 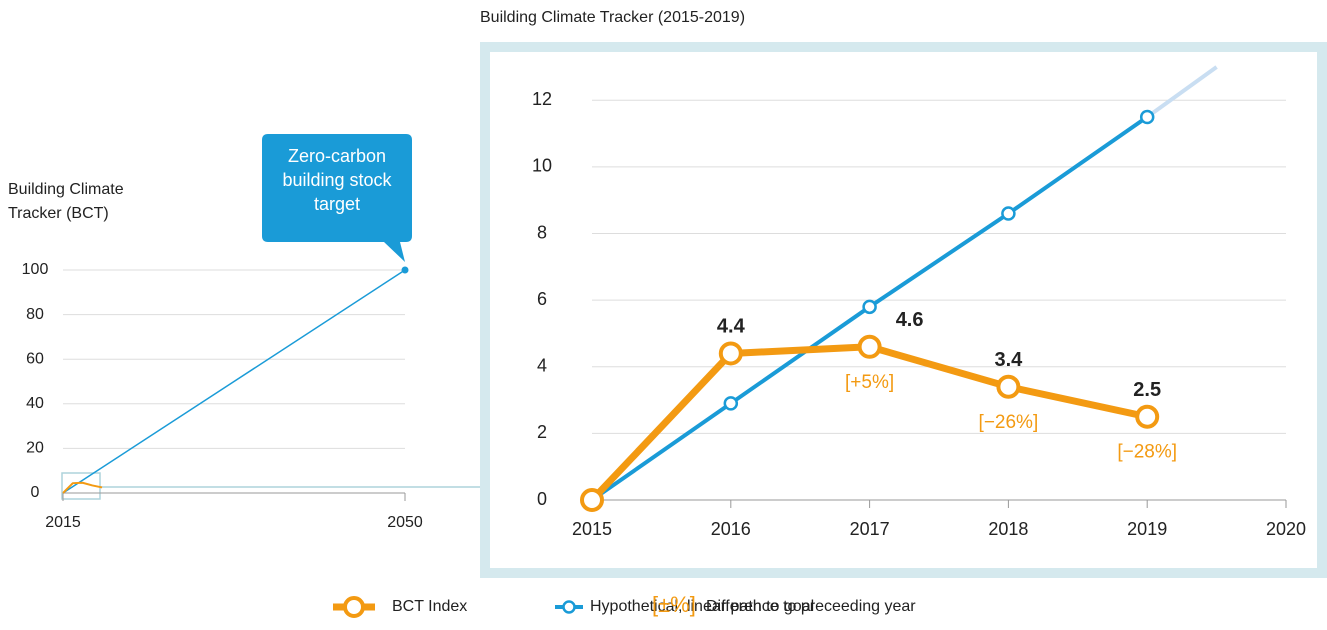 I want to click on y-tick-label: 8, so click(x=542, y=232).